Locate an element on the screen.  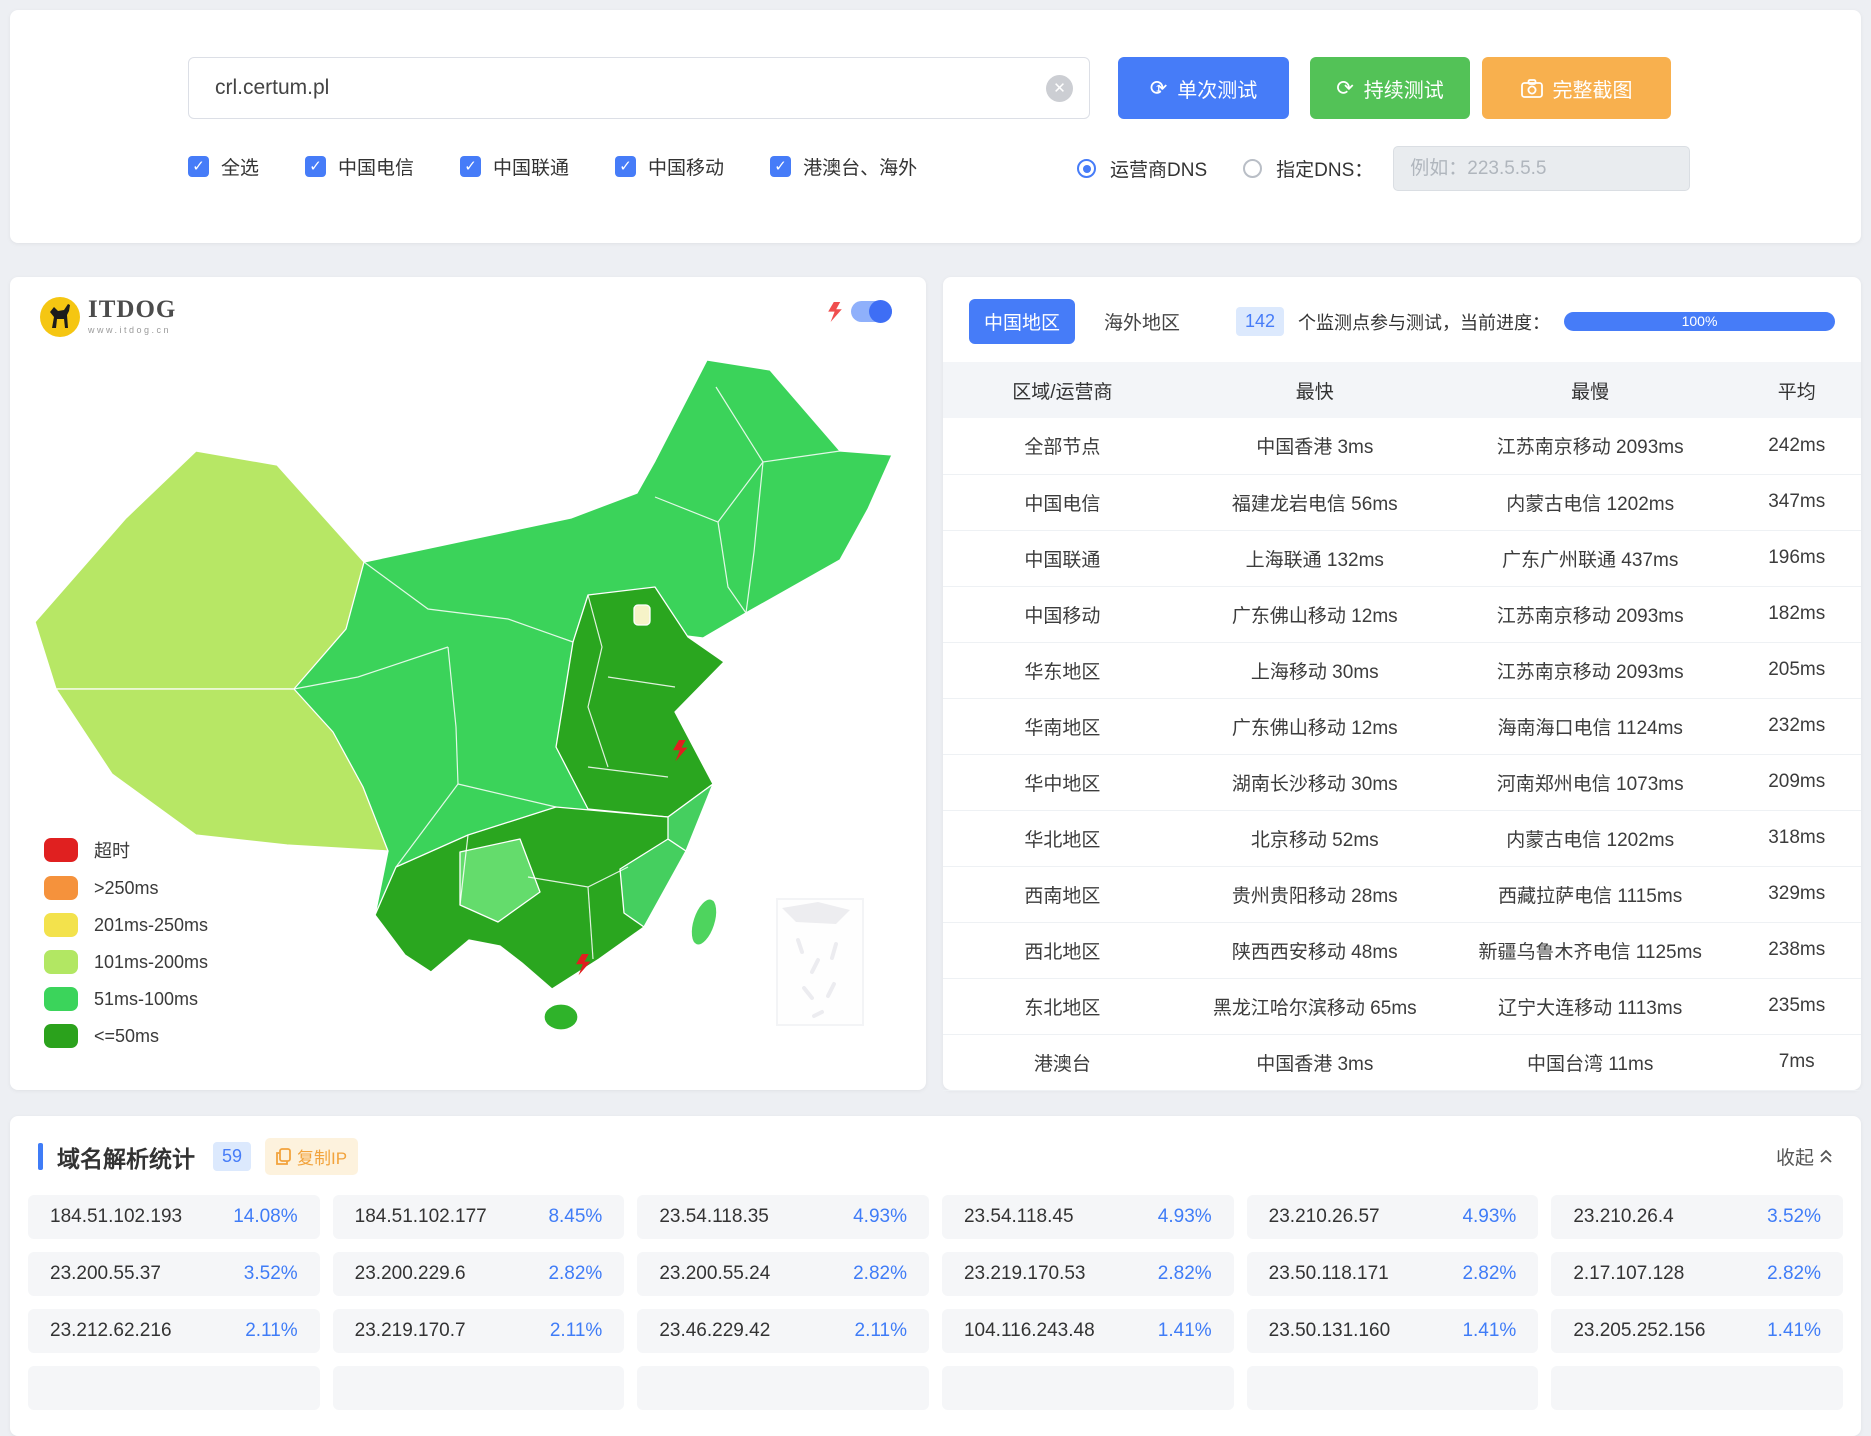
refresh-icon: ⟳ is located at coordinates (1345, 88).